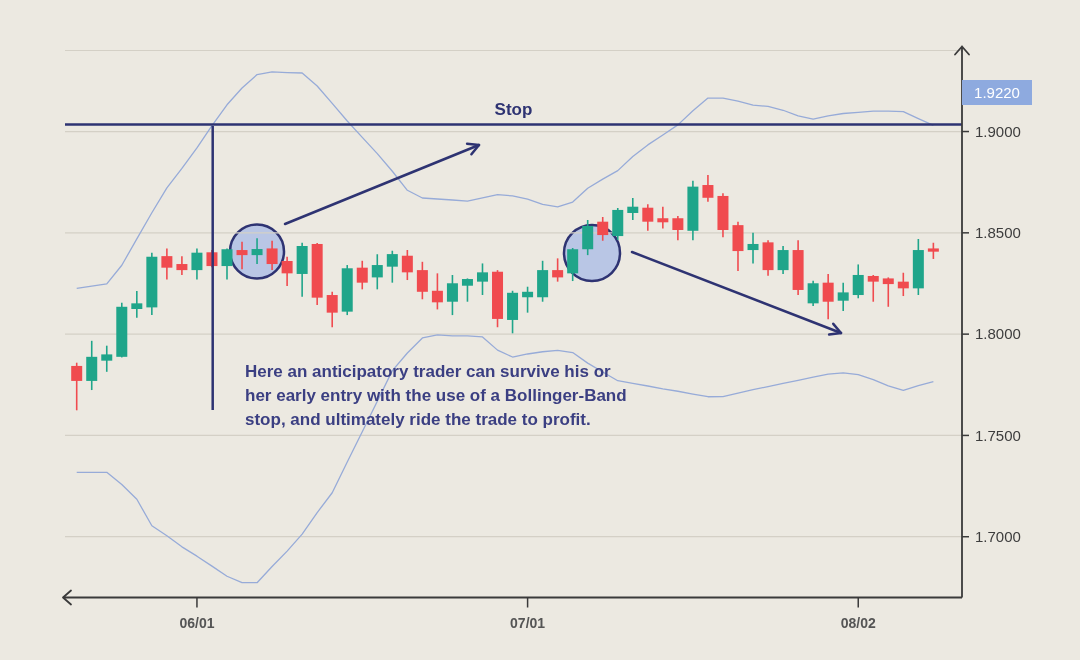 This screenshot has height=660, width=1080. I want to click on ref-line-label: Stop, so click(513, 110).